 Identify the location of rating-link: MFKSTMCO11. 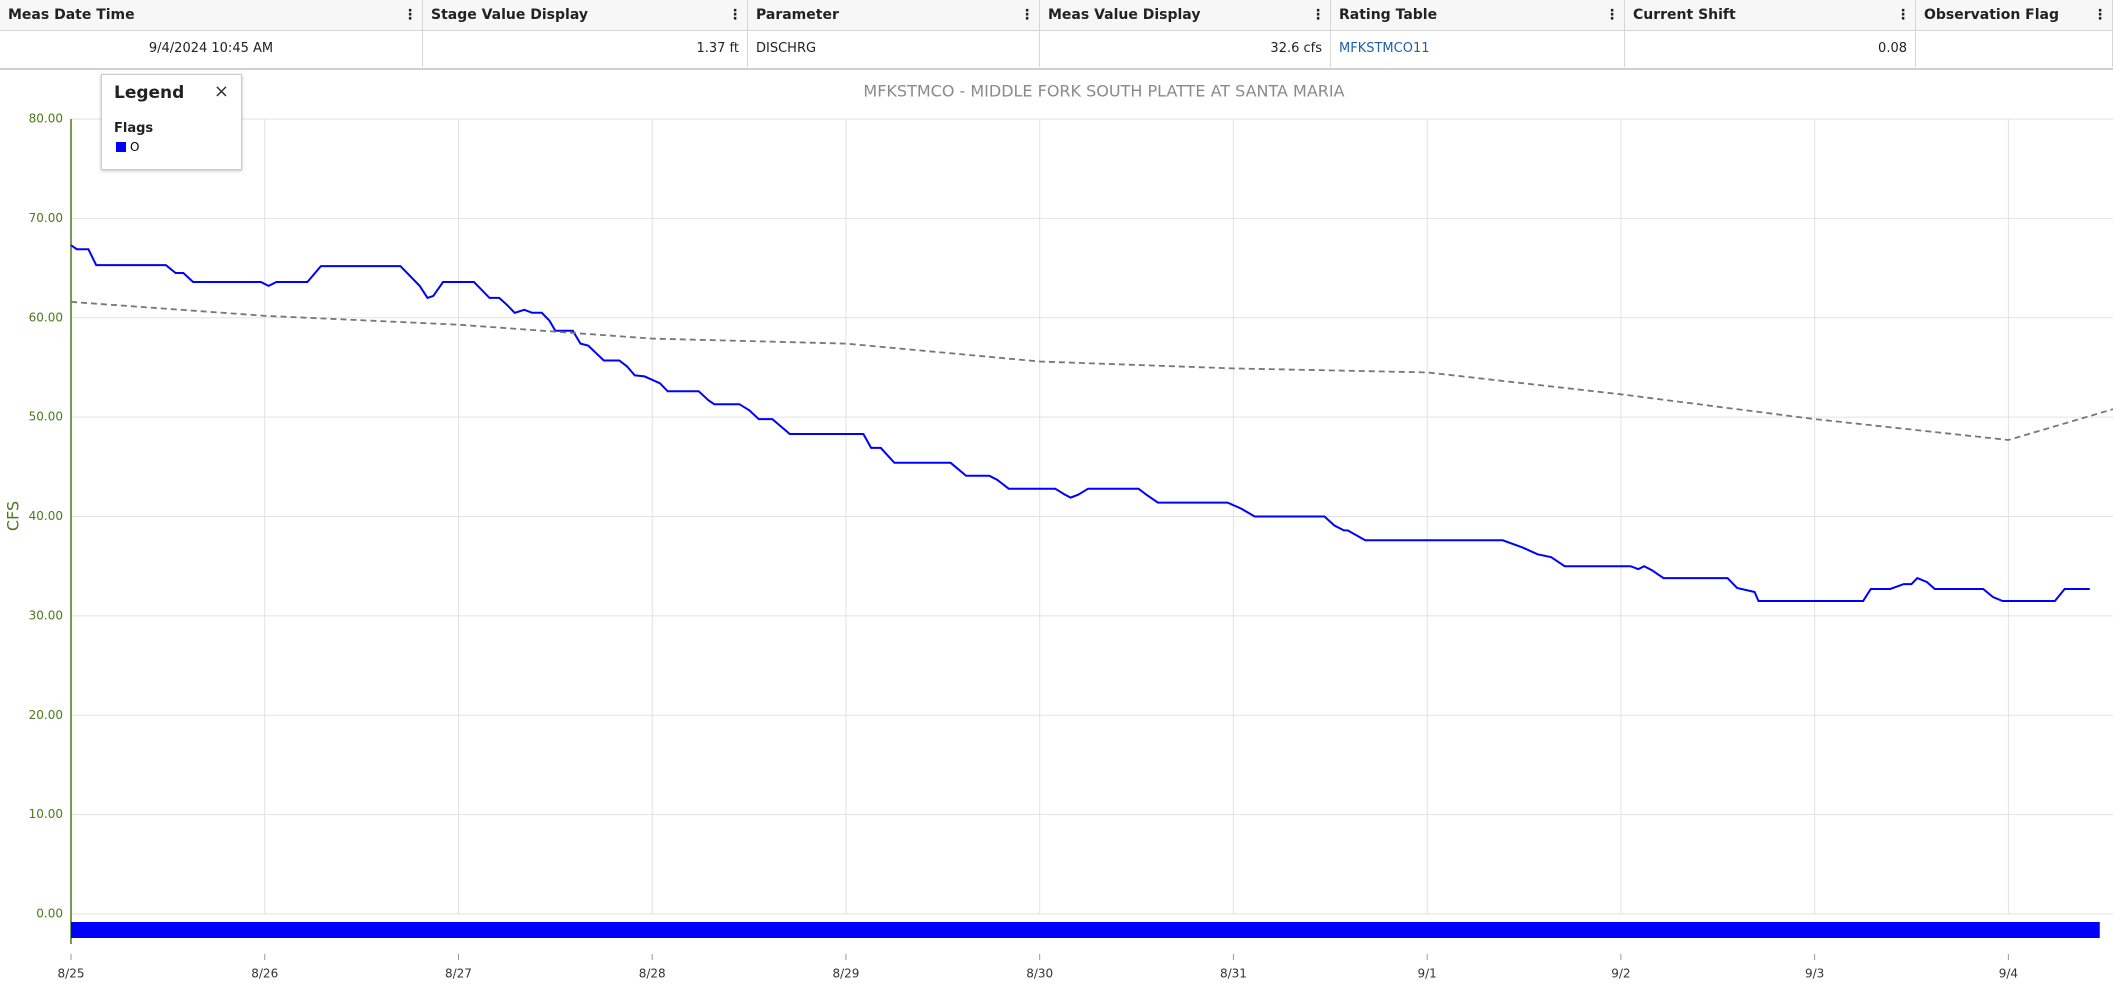
(1384, 48).